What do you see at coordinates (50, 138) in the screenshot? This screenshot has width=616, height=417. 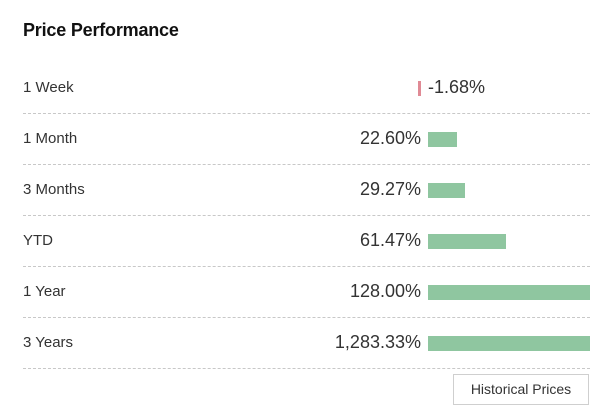 I see `period-label: 1 Month` at bounding box center [50, 138].